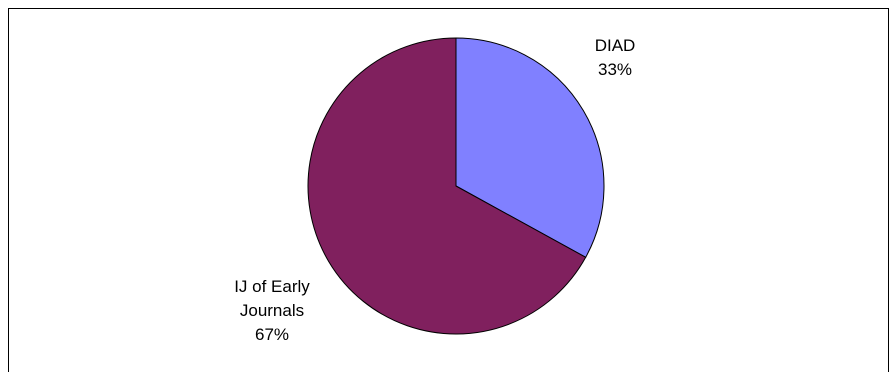 Image resolution: width=895 pixels, height=372 pixels. Describe the element at coordinates (615, 69) in the screenshot. I see `slice-percent-label: 33%` at that location.